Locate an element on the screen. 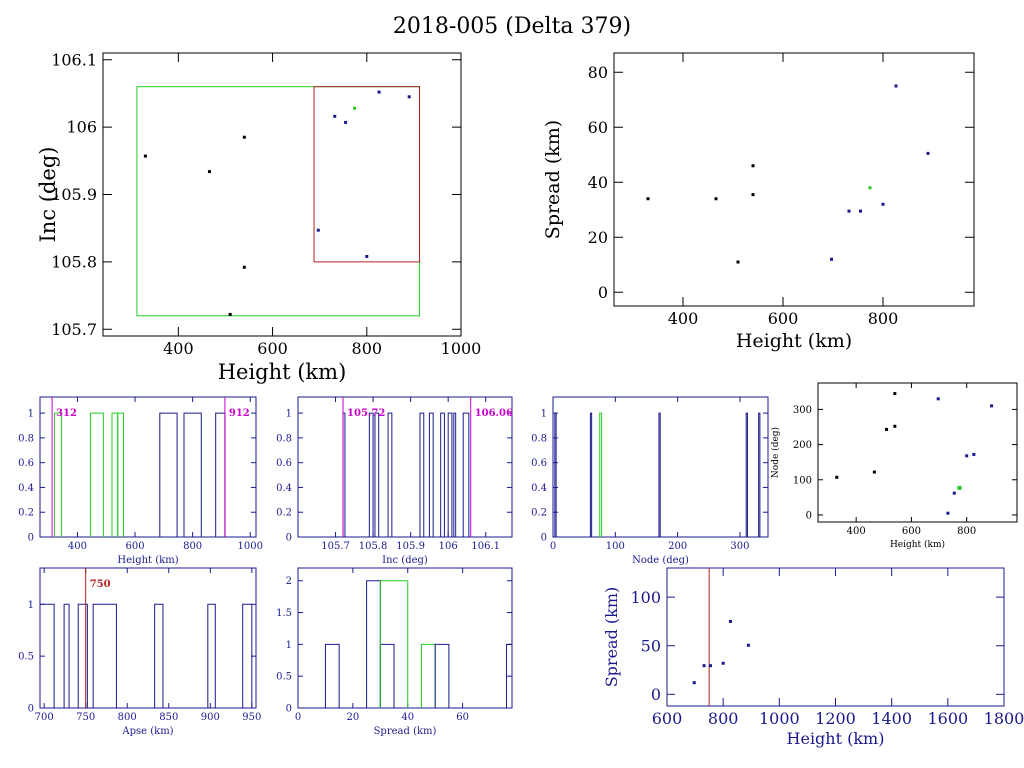 The width and height of the screenshot is (1024, 768). x-tick-label: 105.8 is located at coordinates (373, 546).